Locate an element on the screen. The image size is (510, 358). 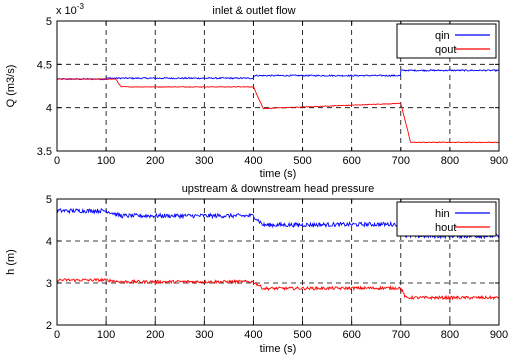
flow-x-tick-label: 400 is located at coordinates (253, 161).